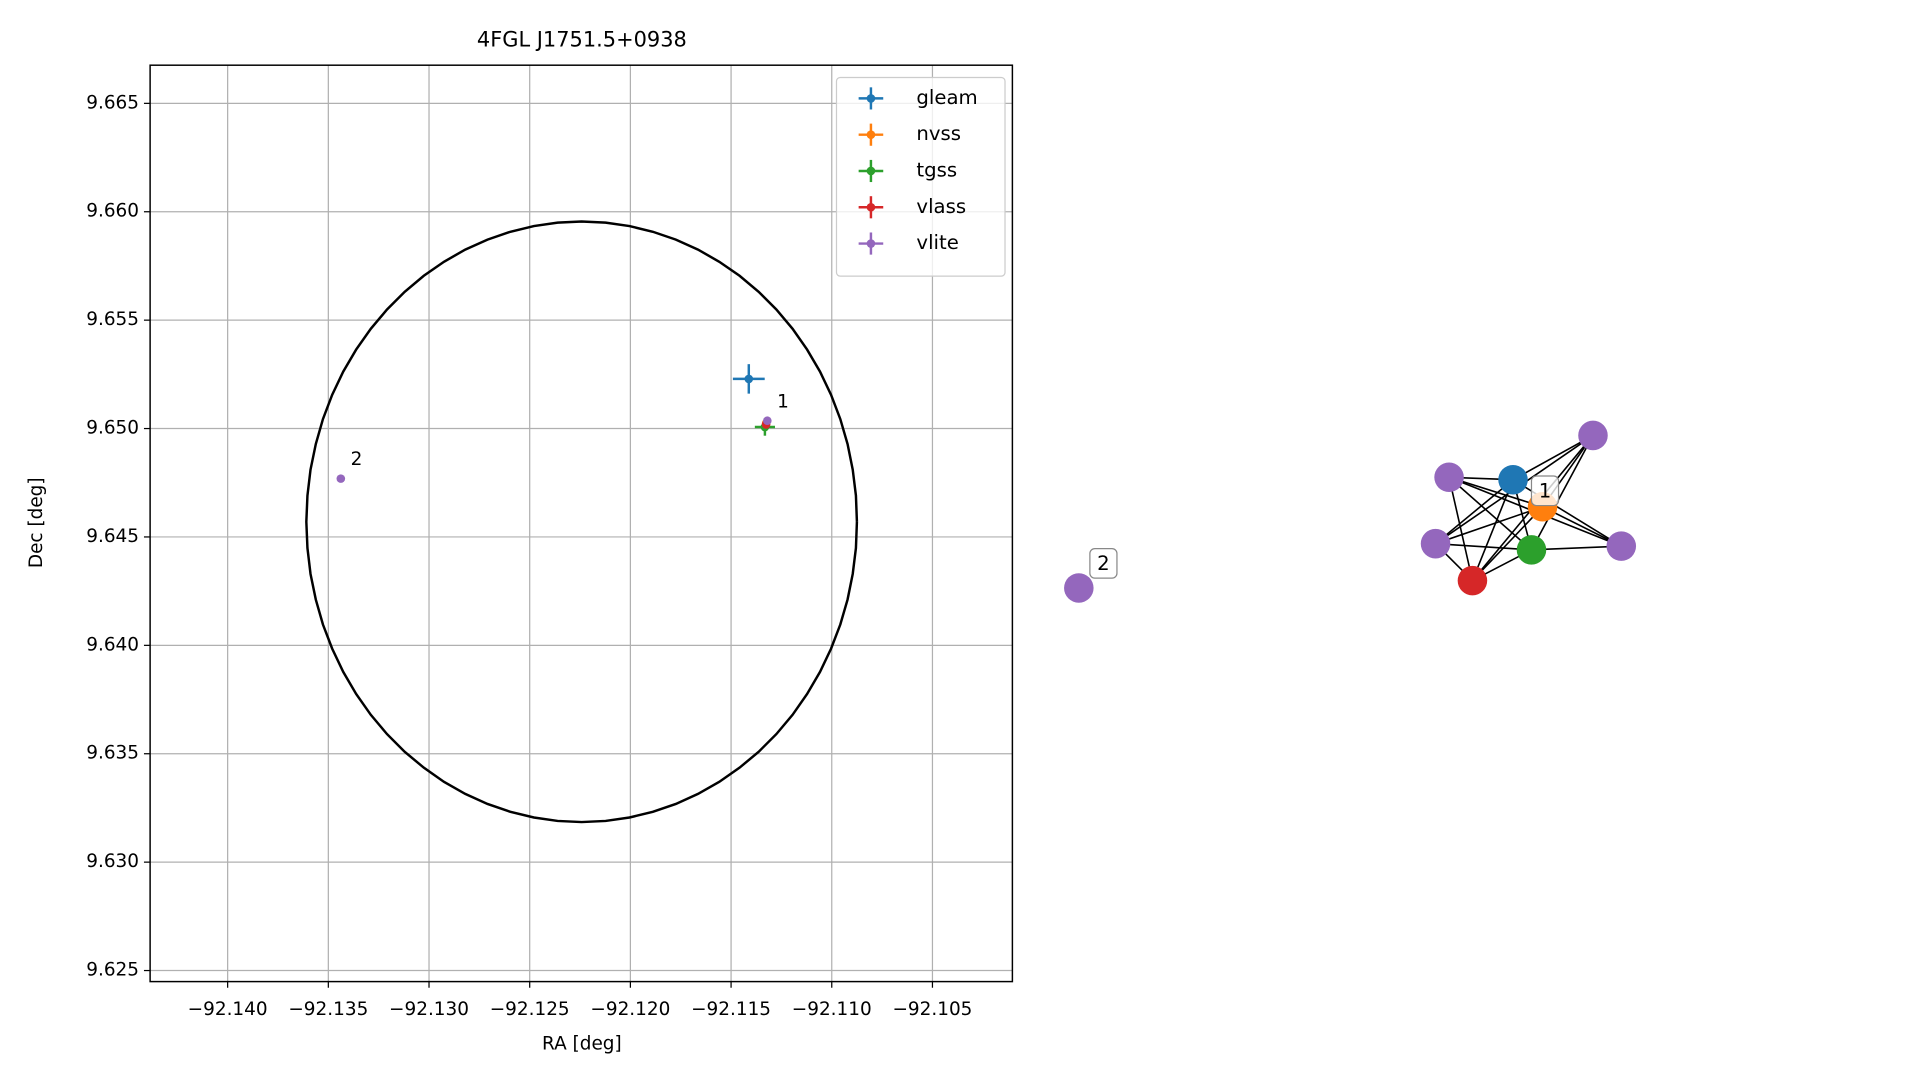 The width and height of the screenshot is (1919, 1080). Describe the element at coordinates (530, 1009) in the screenshot. I see `x-tick-label: −92.125` at that location.